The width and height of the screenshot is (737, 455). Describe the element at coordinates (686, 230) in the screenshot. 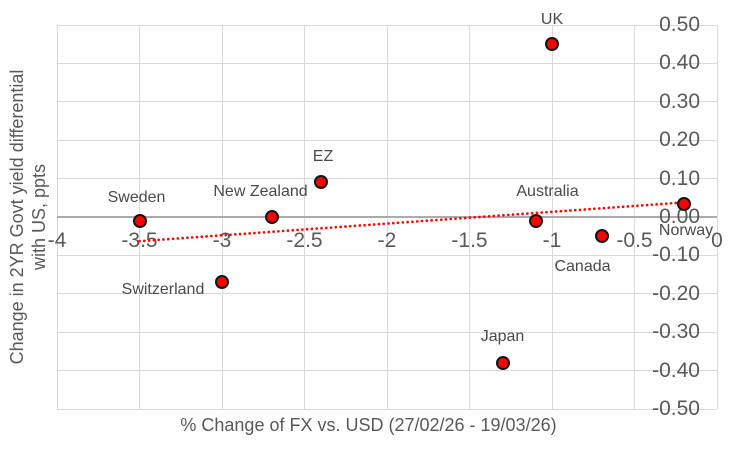

I see `point-label: Norway` at that location.